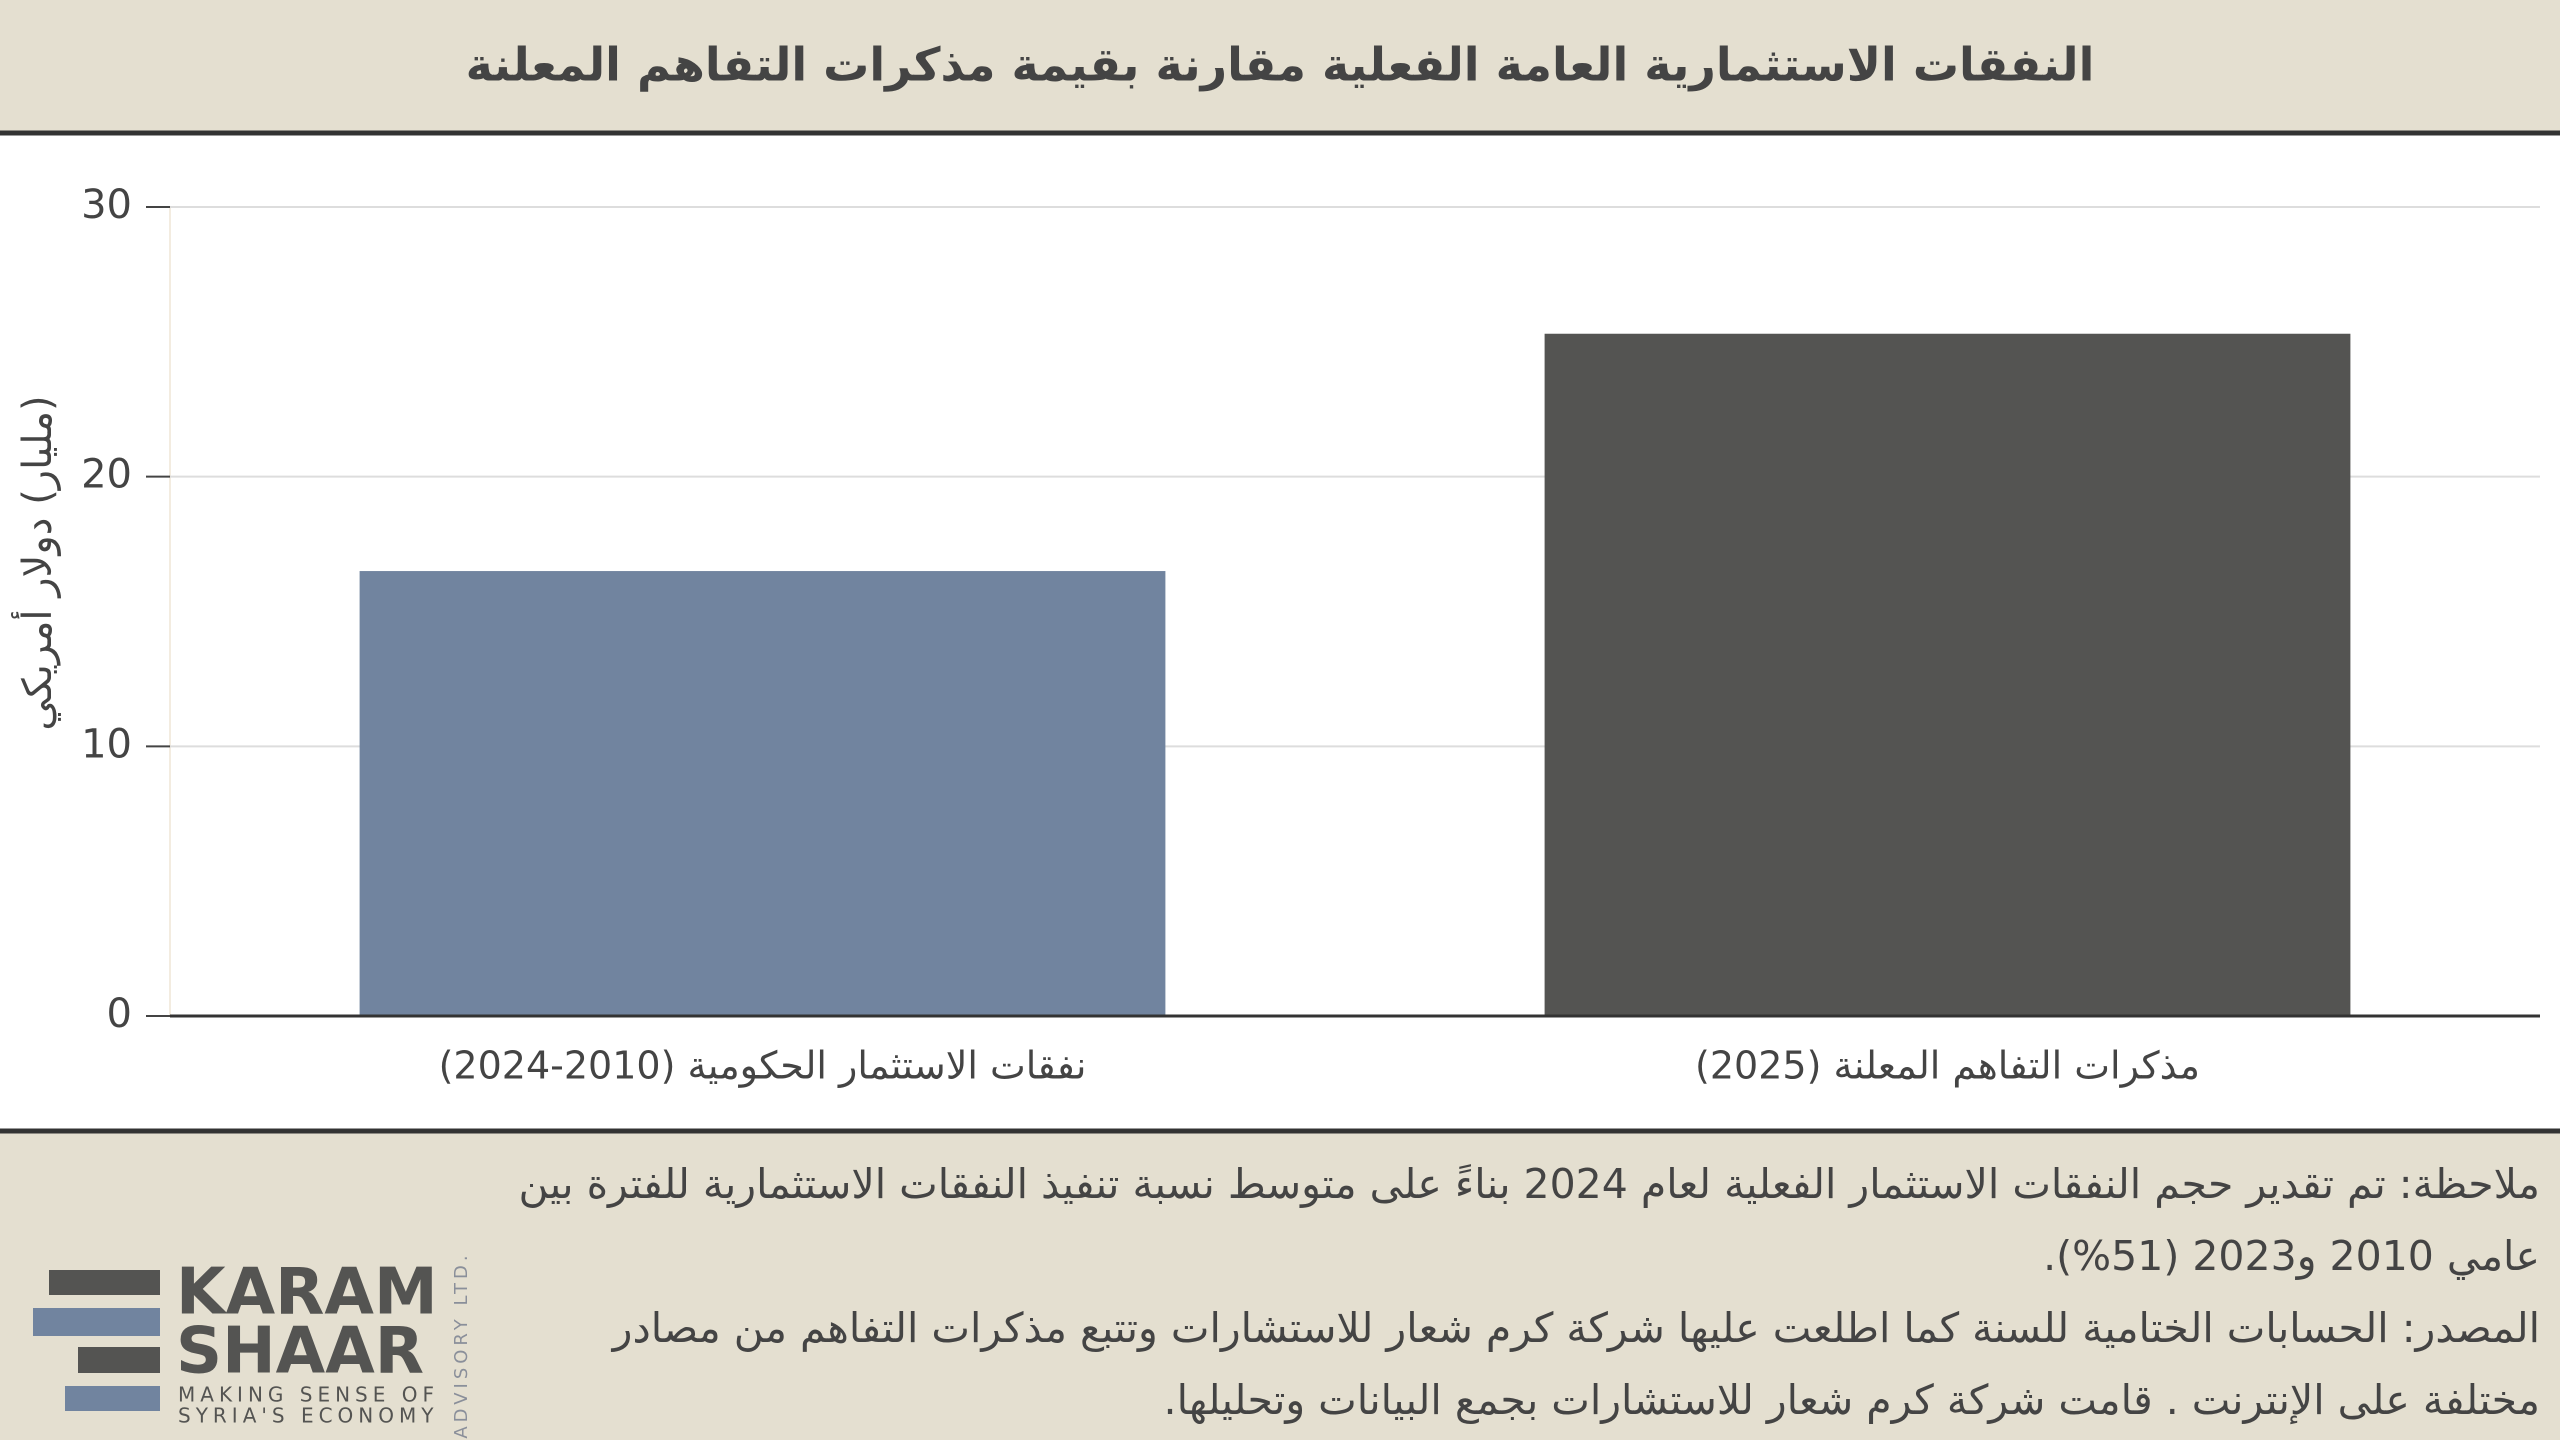 The height and width of the screenshot is (1440, 2560). What do you see at coordinates (106, 205) in the screenshot?
I see `y-tick-label: 30` at bounding box center [106, 205].